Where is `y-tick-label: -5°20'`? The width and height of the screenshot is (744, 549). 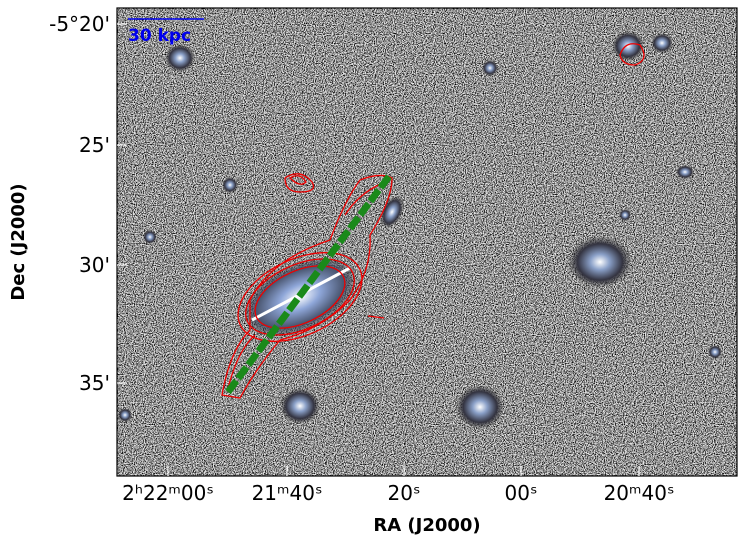 y-tick-label: -5°20' is located at coordinates (79, 24).